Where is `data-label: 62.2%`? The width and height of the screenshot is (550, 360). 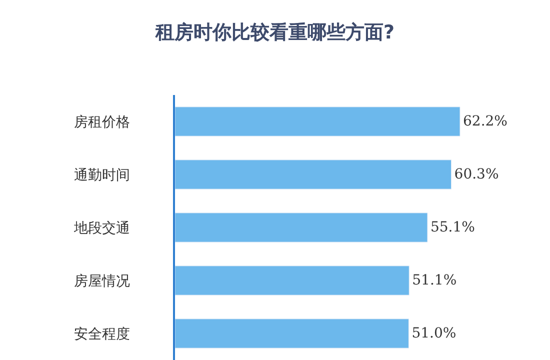 data-label: 62.2% is located at coordinates (485, 122).